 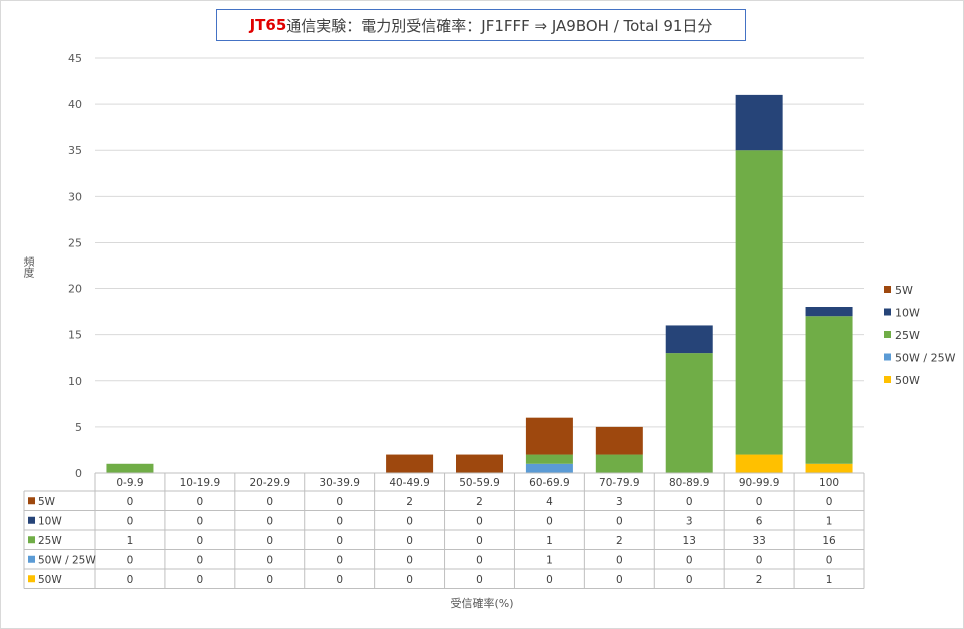 What do you see at coordinates (47, 502) in the screenshot?
I see `table-series-name: 5W` at bounding box center [47, 502].